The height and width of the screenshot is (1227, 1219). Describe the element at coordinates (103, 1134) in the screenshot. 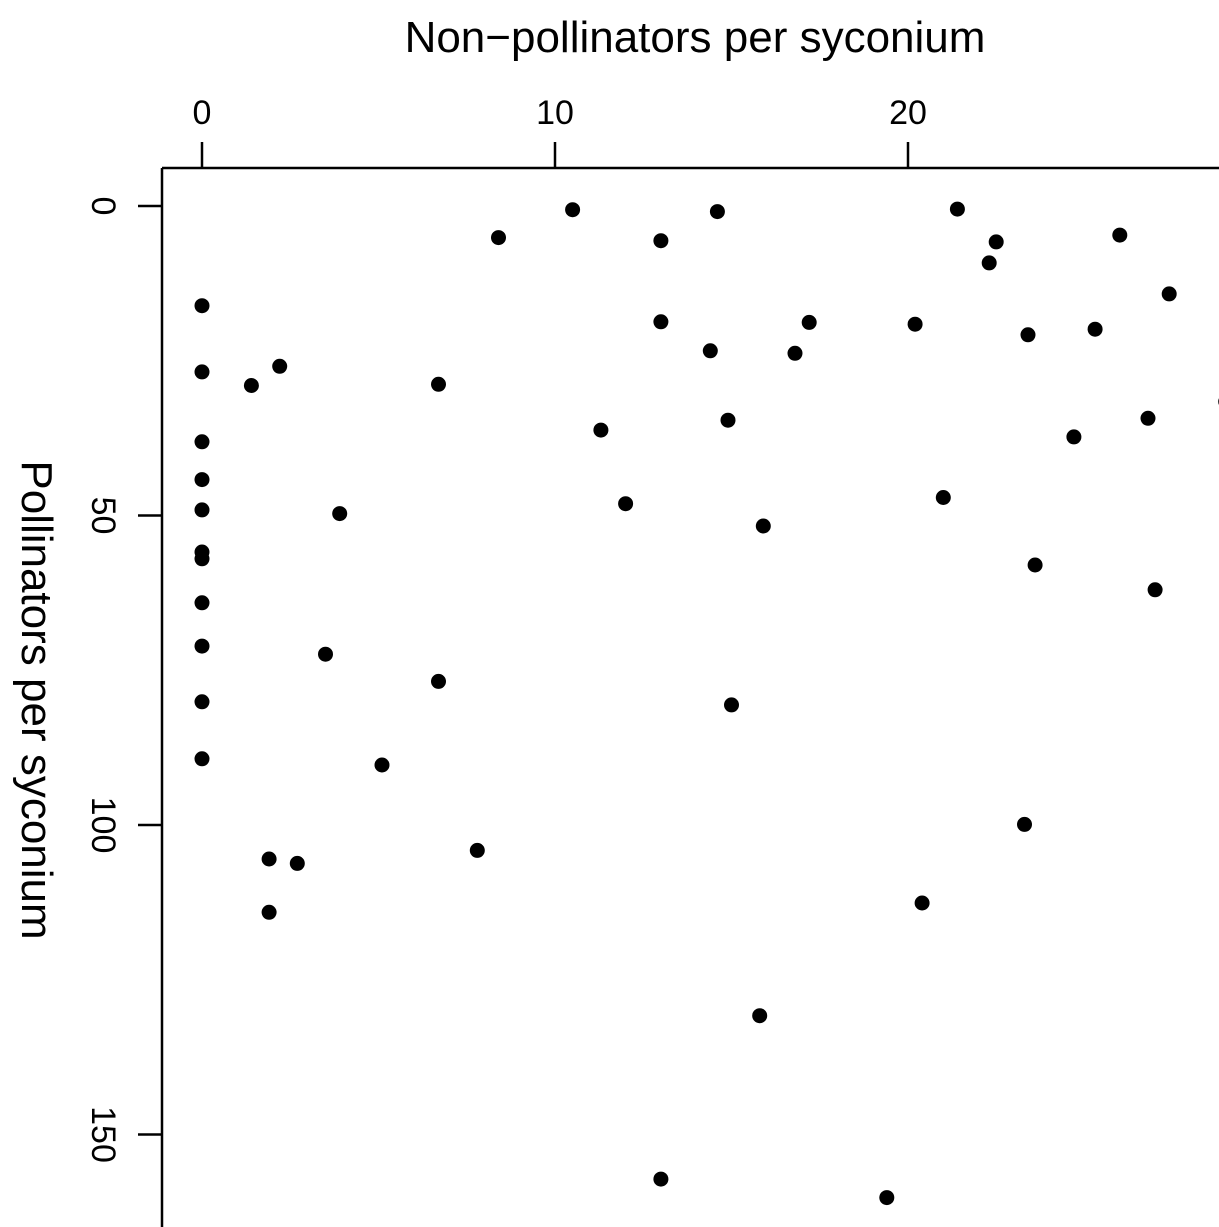

I see `y-tick-label: 150` at that location.